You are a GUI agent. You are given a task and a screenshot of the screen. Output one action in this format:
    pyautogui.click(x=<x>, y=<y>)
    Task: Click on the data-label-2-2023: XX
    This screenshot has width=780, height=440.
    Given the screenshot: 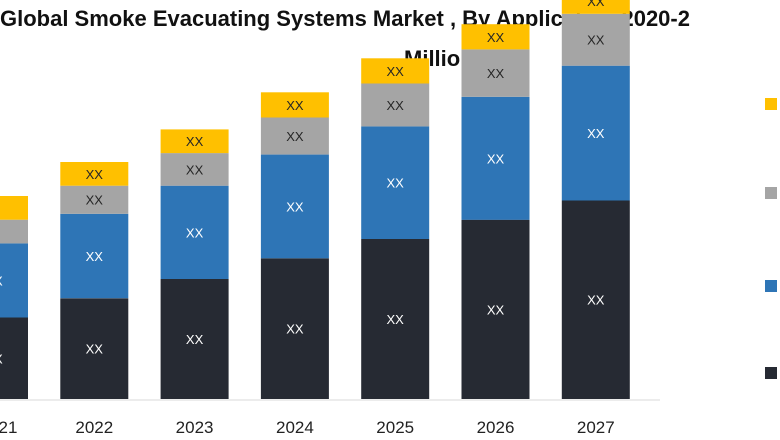 What is the action you would take?
    pyautogui.click(x=195, y=232)
    